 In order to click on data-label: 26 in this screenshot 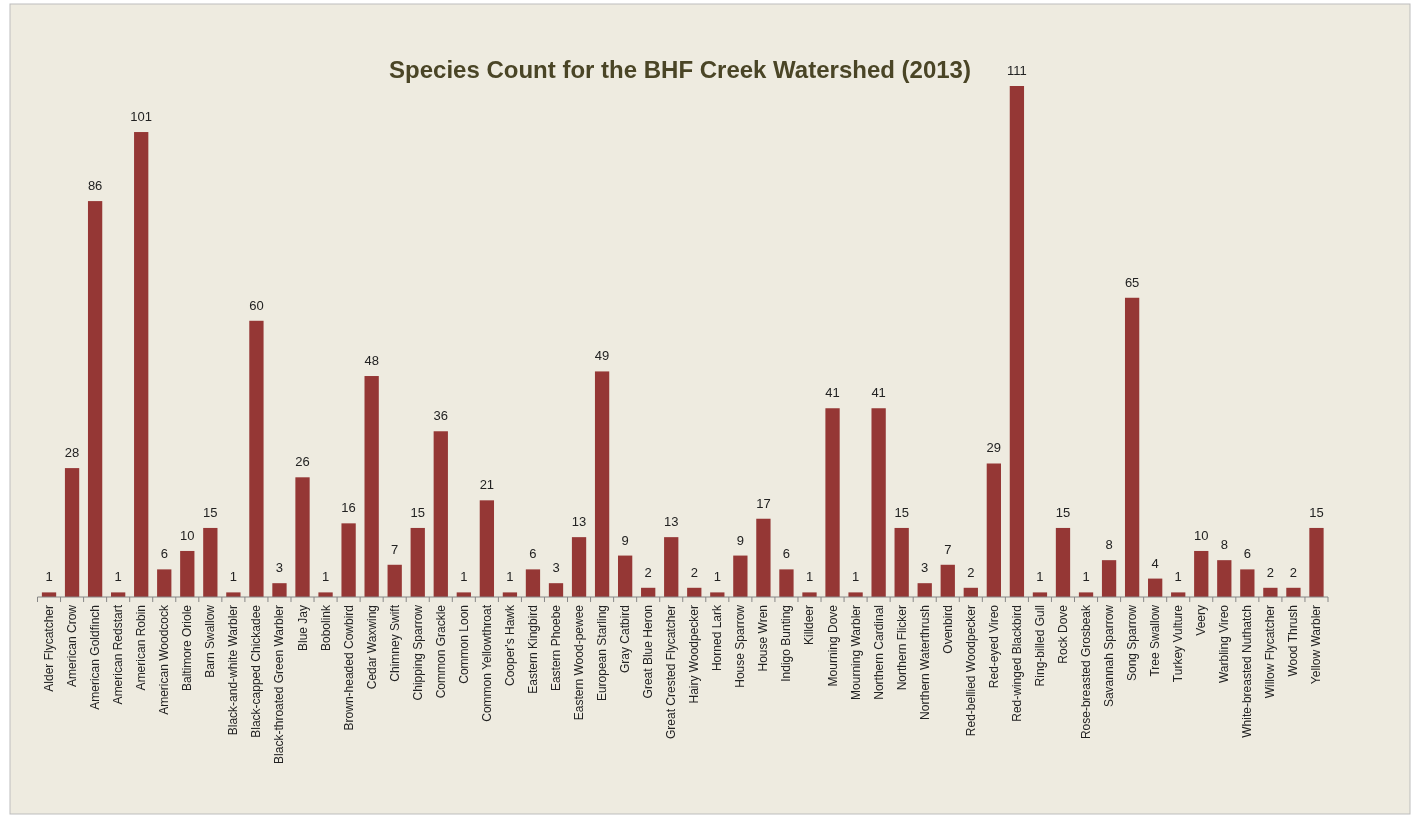, I will do `click(302, 462)`.